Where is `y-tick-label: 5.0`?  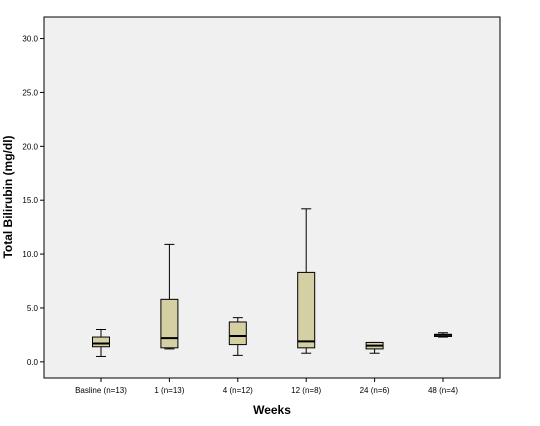
y-tick-label: 5.0 is located at coordinates (33, 308).